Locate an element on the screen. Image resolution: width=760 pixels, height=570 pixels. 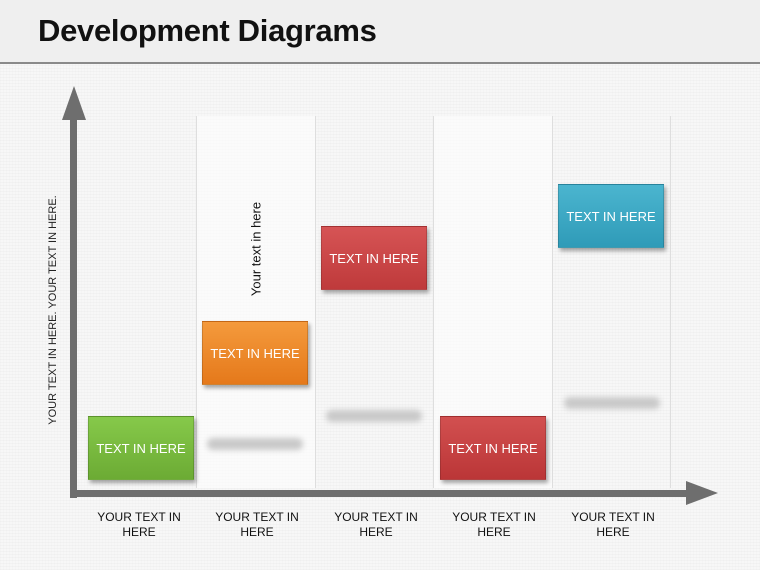
y-axis-label: YOUR TEXT IN HERE. YOUR TEXT IN HERE. is located at coordinates (53, 310).